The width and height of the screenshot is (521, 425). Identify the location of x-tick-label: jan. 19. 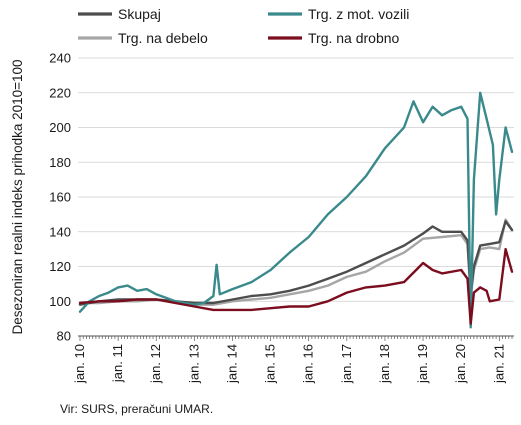
(422, 364).